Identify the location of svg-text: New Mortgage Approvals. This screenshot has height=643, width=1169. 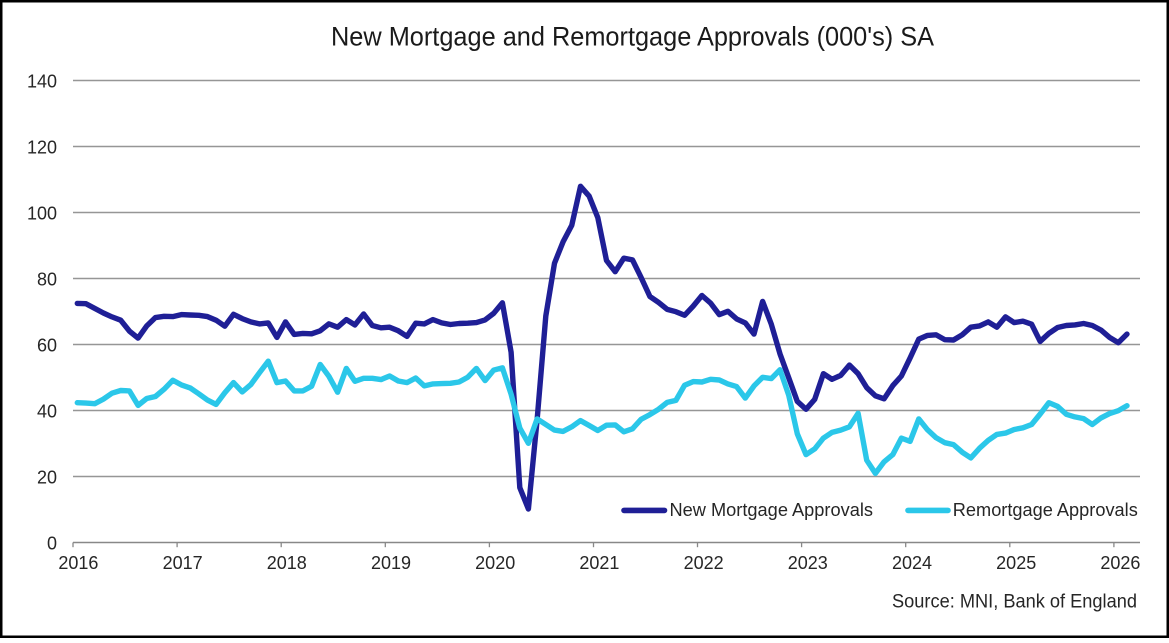
(772, 510).